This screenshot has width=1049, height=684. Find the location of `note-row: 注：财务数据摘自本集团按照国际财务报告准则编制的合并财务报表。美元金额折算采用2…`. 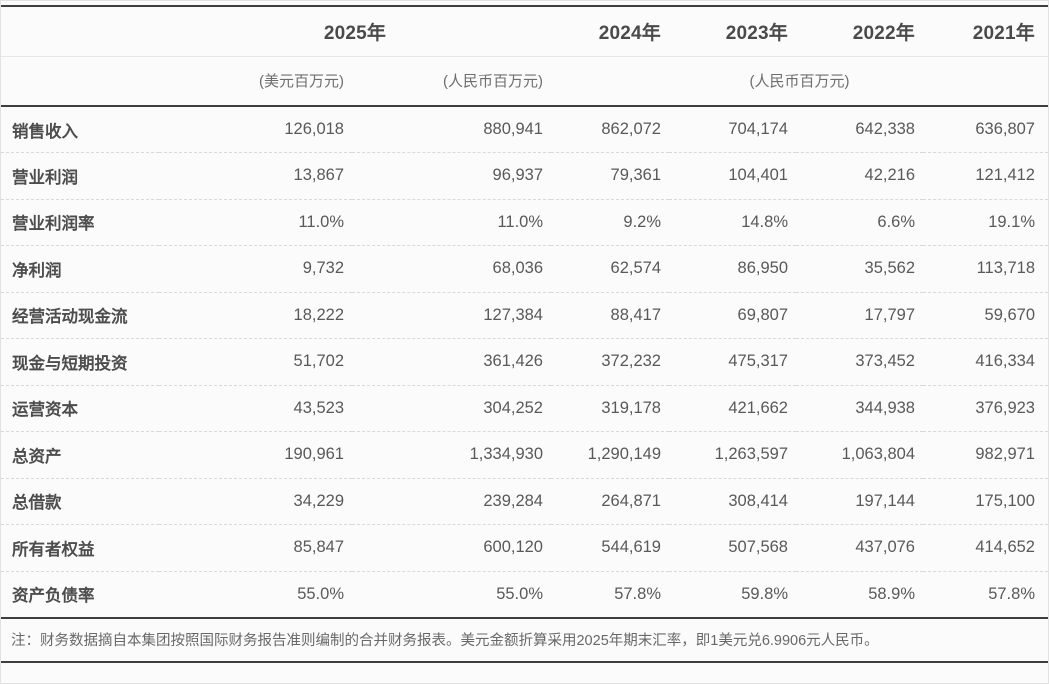

note-row: 注：财务数据摘自本集团按照国际财务报告准则编制的合并财务报表。美元金额折算采用2… is located at coordinates (524, 639).